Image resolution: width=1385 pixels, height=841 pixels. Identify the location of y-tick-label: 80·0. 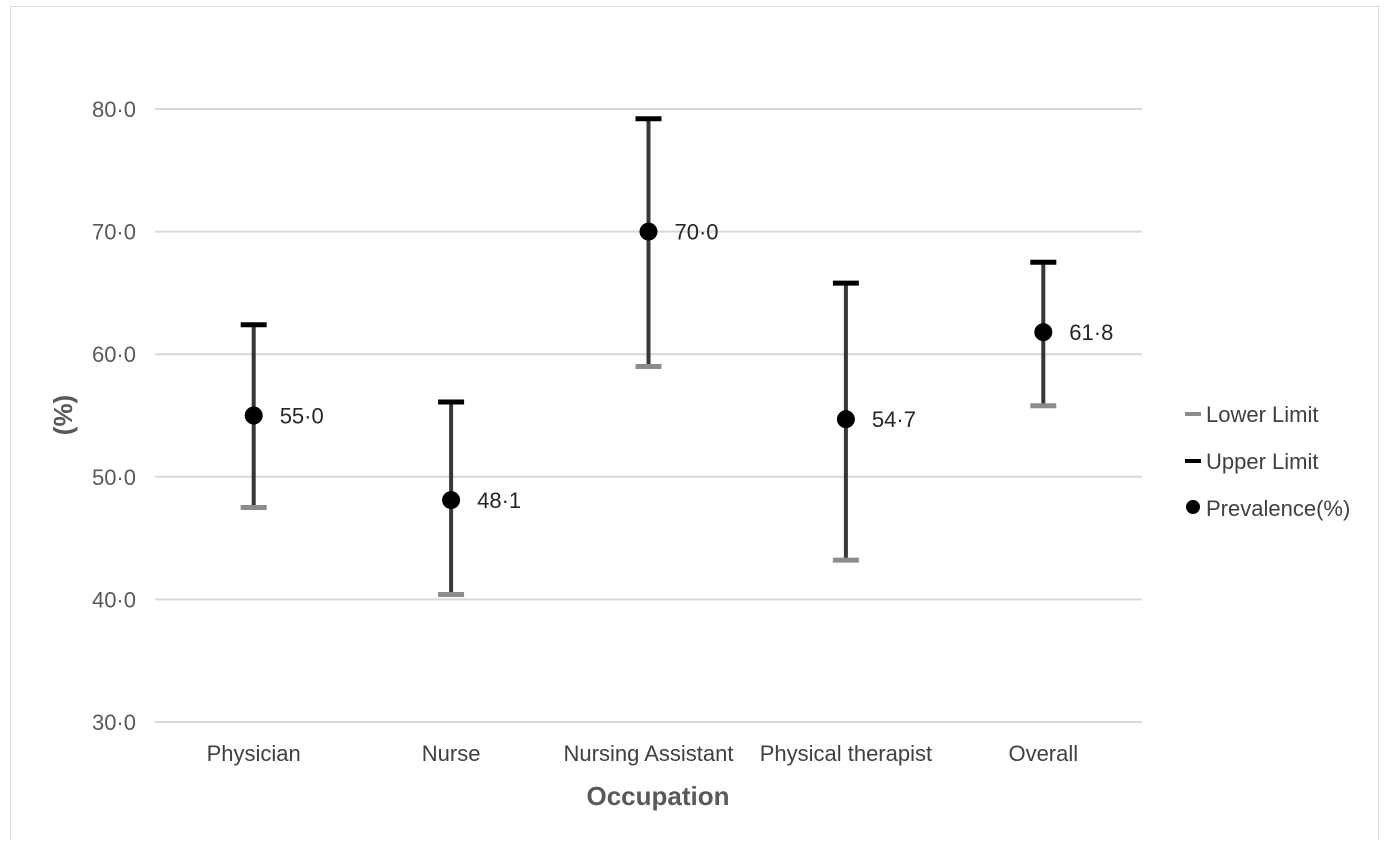
(114, 109).